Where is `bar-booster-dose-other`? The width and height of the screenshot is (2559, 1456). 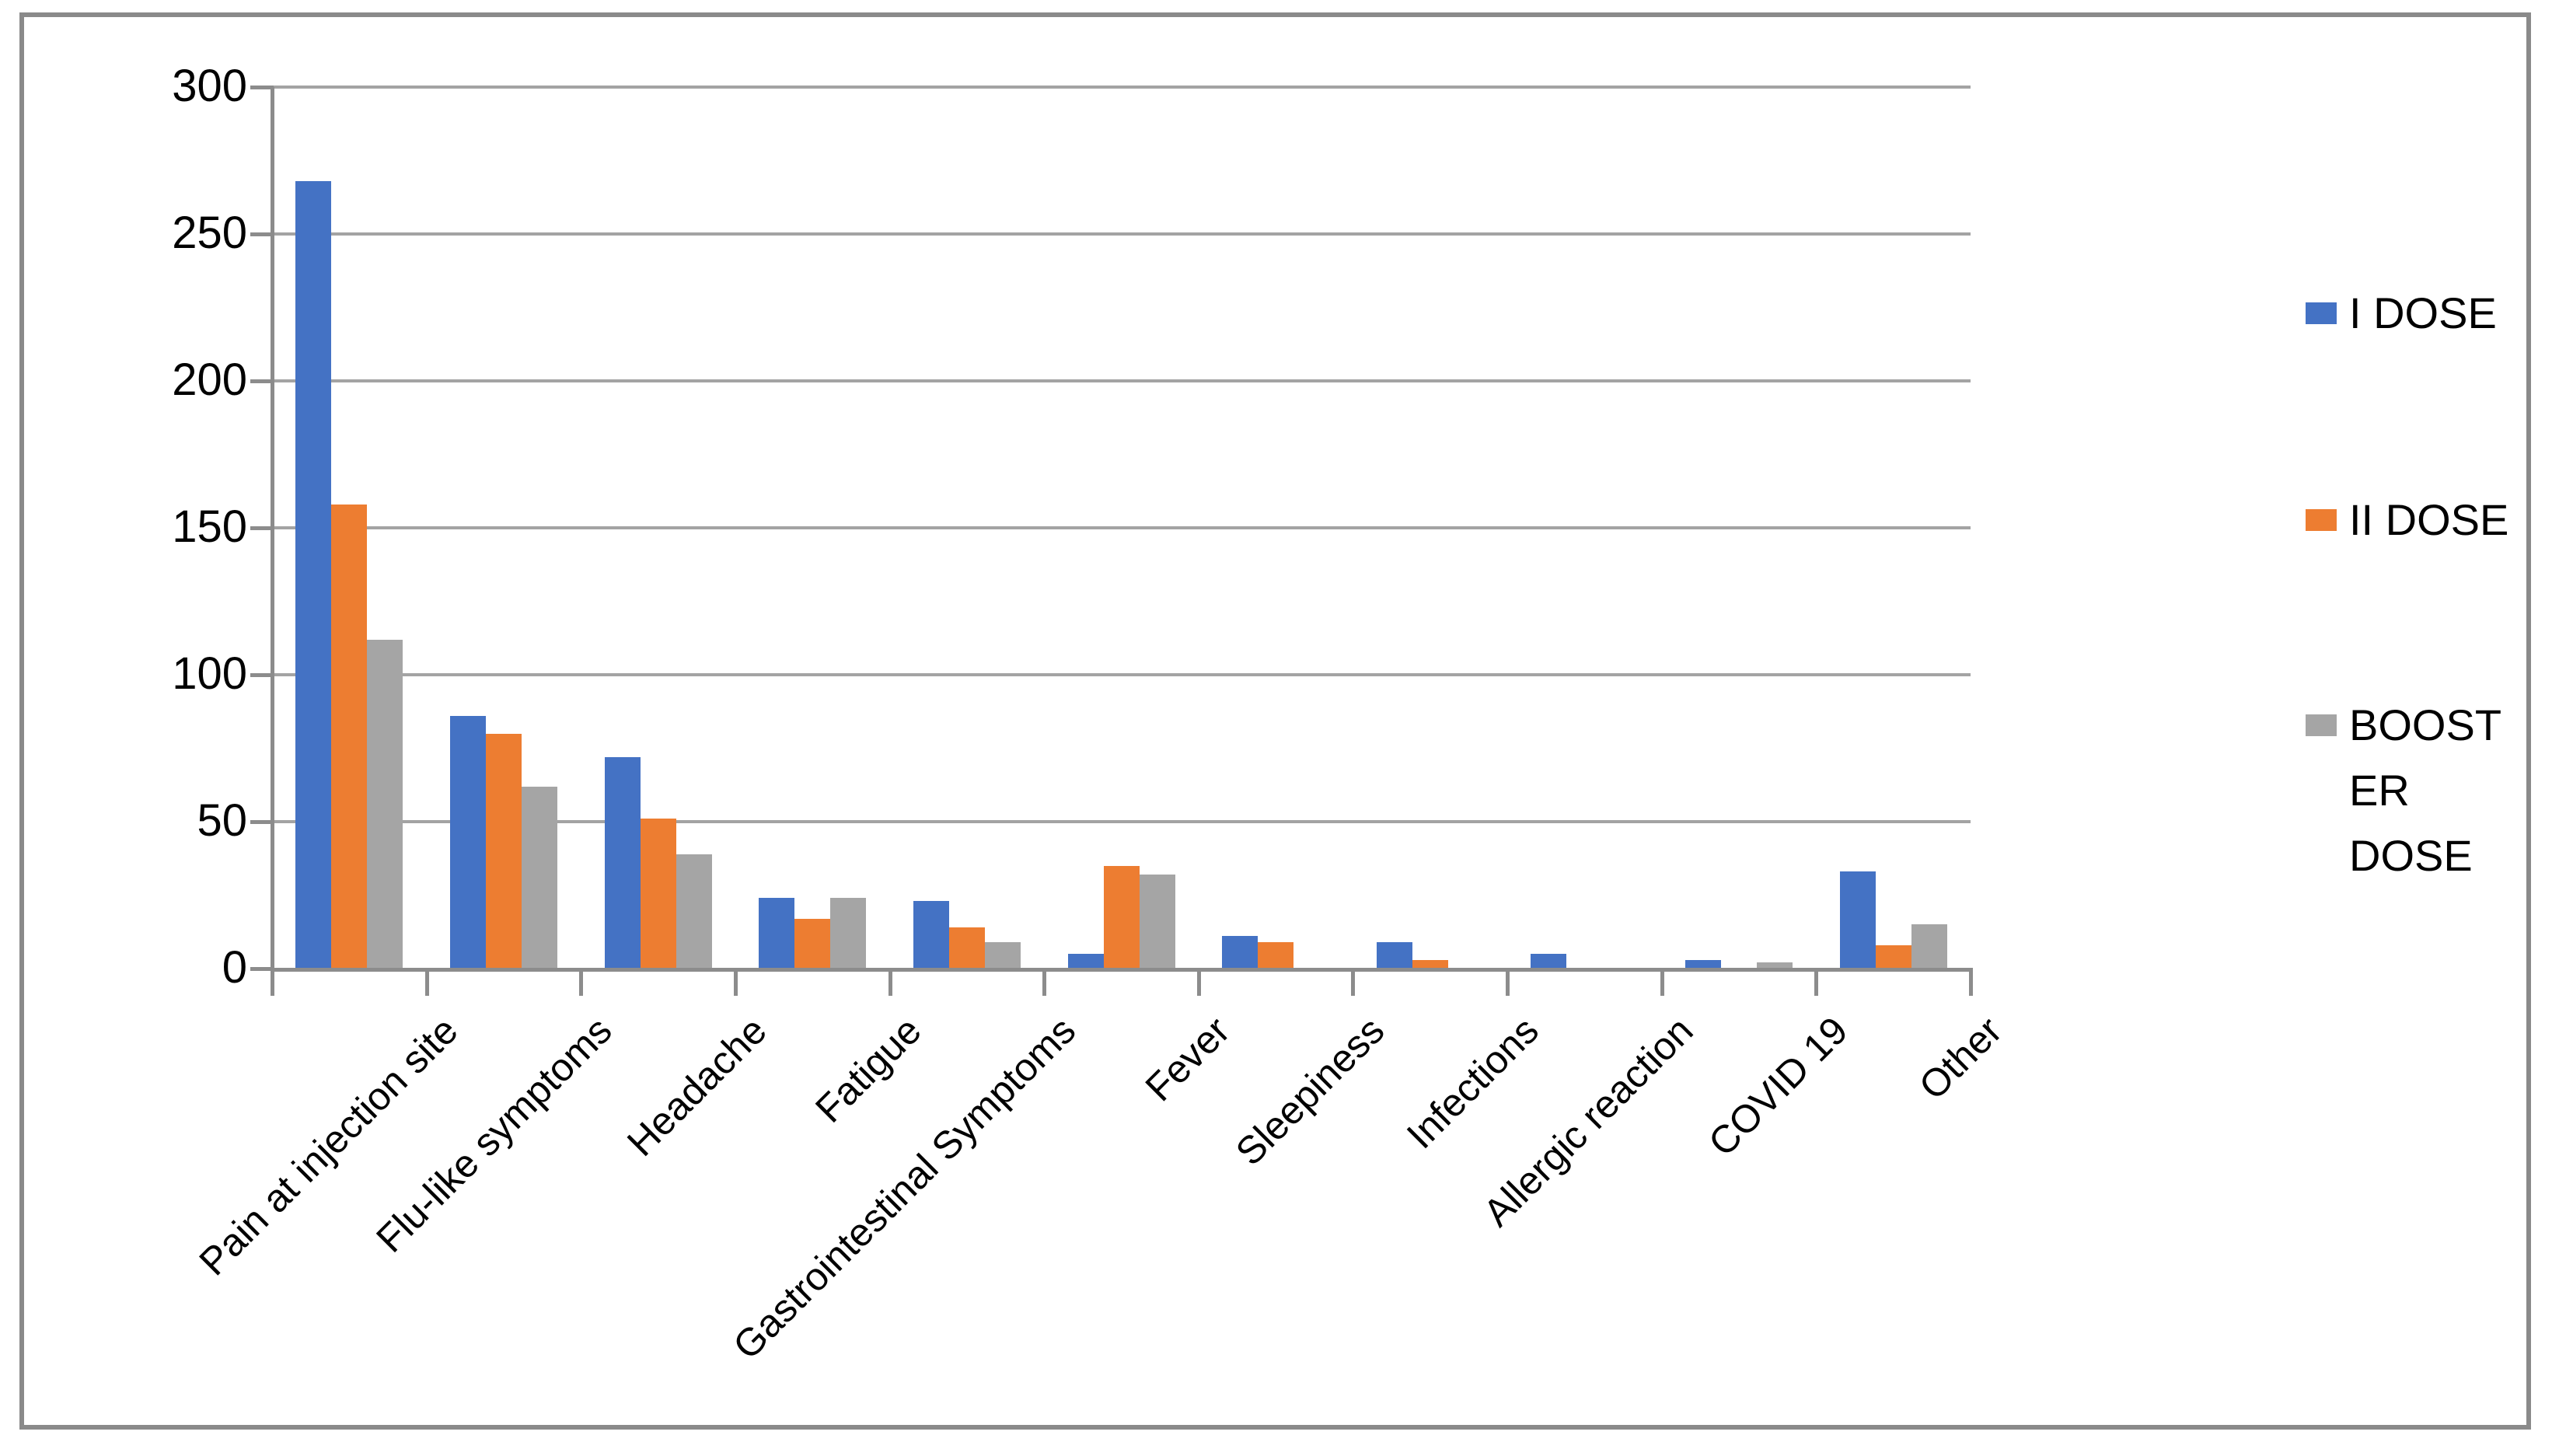 bar-booster-dose-other is located at coordinates (1929, 946).